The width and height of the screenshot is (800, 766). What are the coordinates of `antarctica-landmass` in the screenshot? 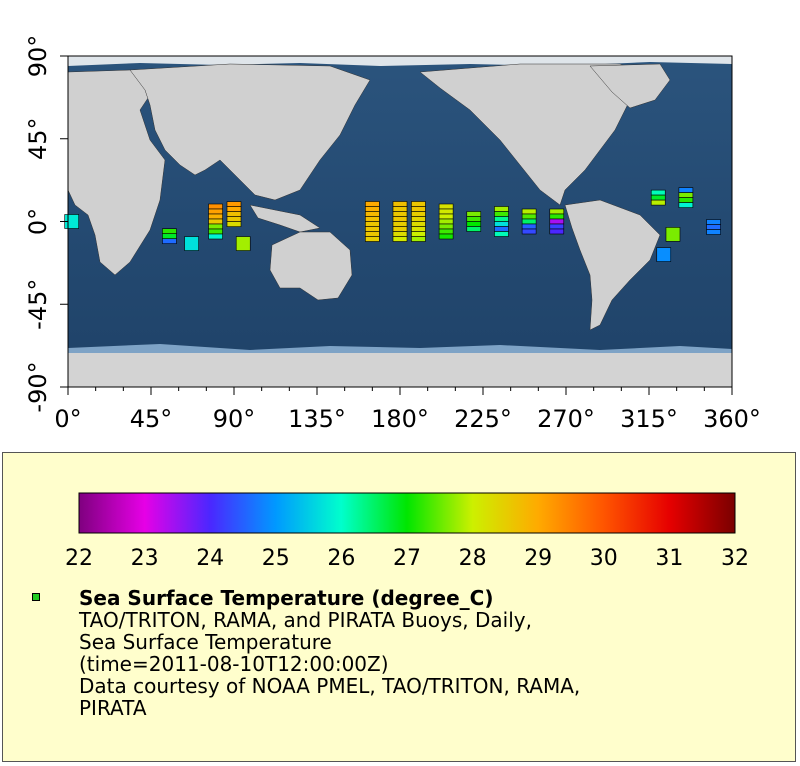 It's located at (400, 369).